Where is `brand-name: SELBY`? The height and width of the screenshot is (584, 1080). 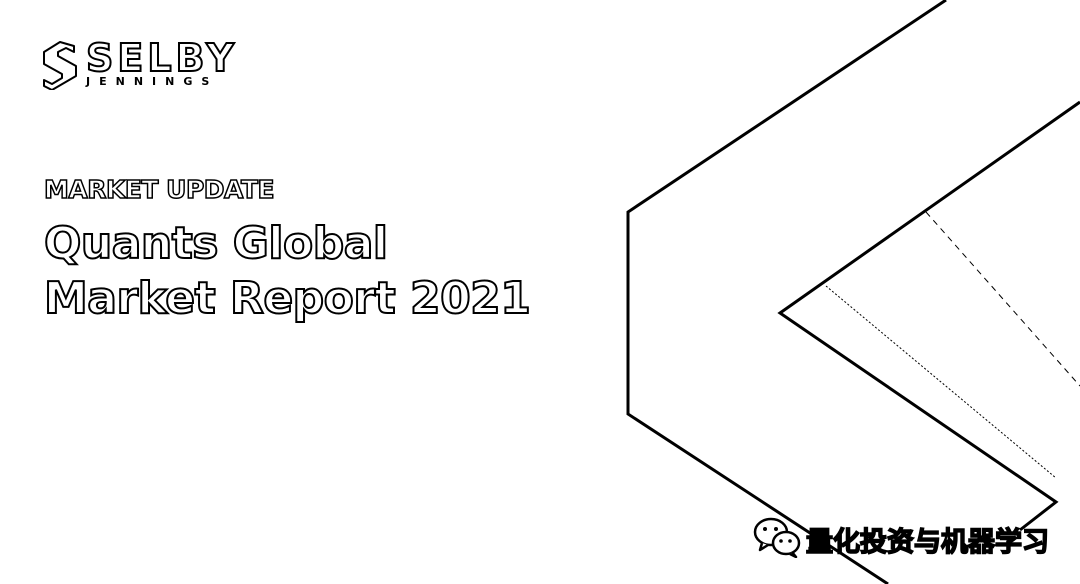 brand-name: SELBY is located at coordinates (161, 58).